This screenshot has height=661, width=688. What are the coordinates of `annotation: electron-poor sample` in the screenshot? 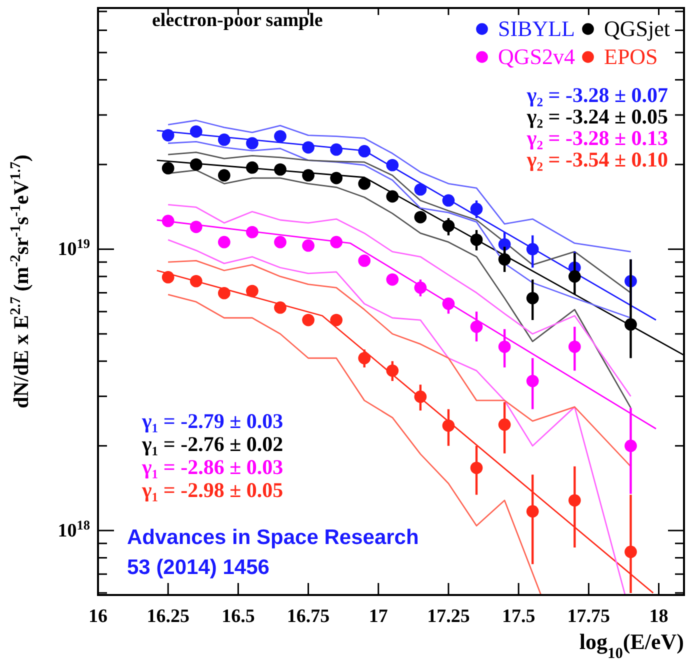 It's located at (237, 20).